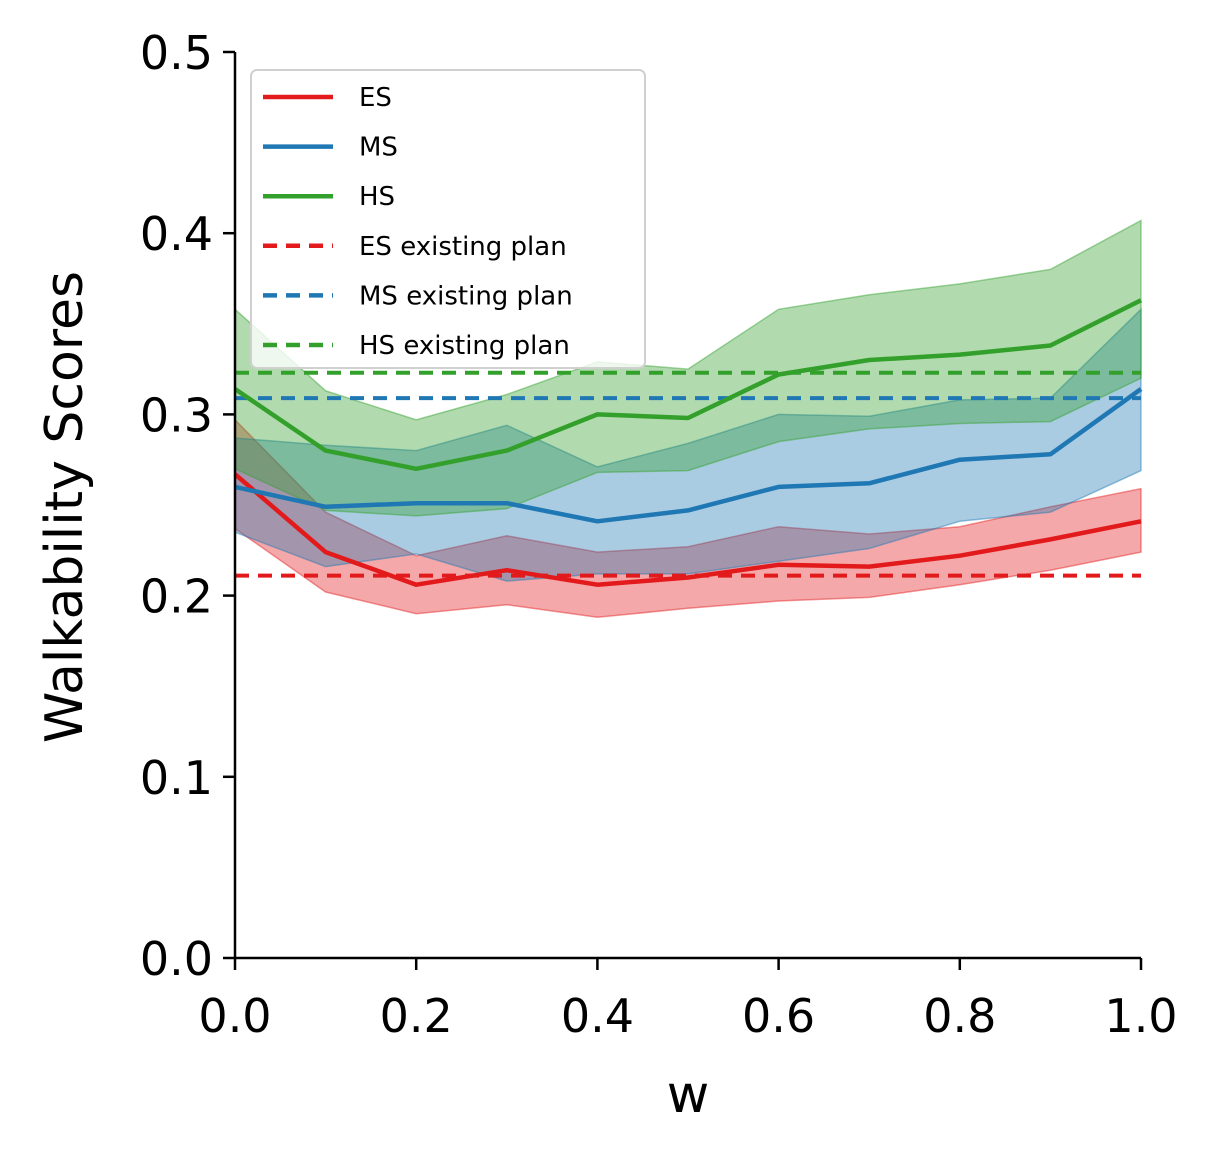 Image resolution: width=1217 pixels, height=1157 pixels. Describe the element at coordinates (466, 296) in the screenshot. I see `ms-existing-plan-legend-label: MS existing plan` at that location.